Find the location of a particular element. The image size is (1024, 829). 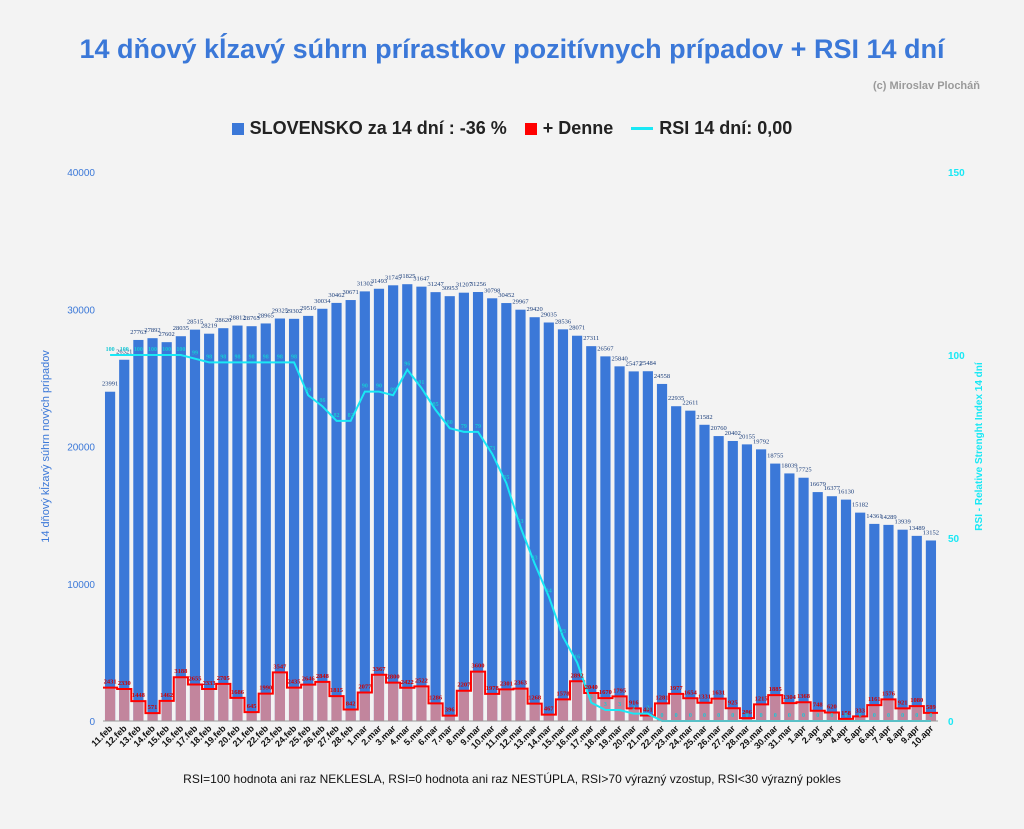

bar-value-label: 24558 is located at coordinates (662, 376).